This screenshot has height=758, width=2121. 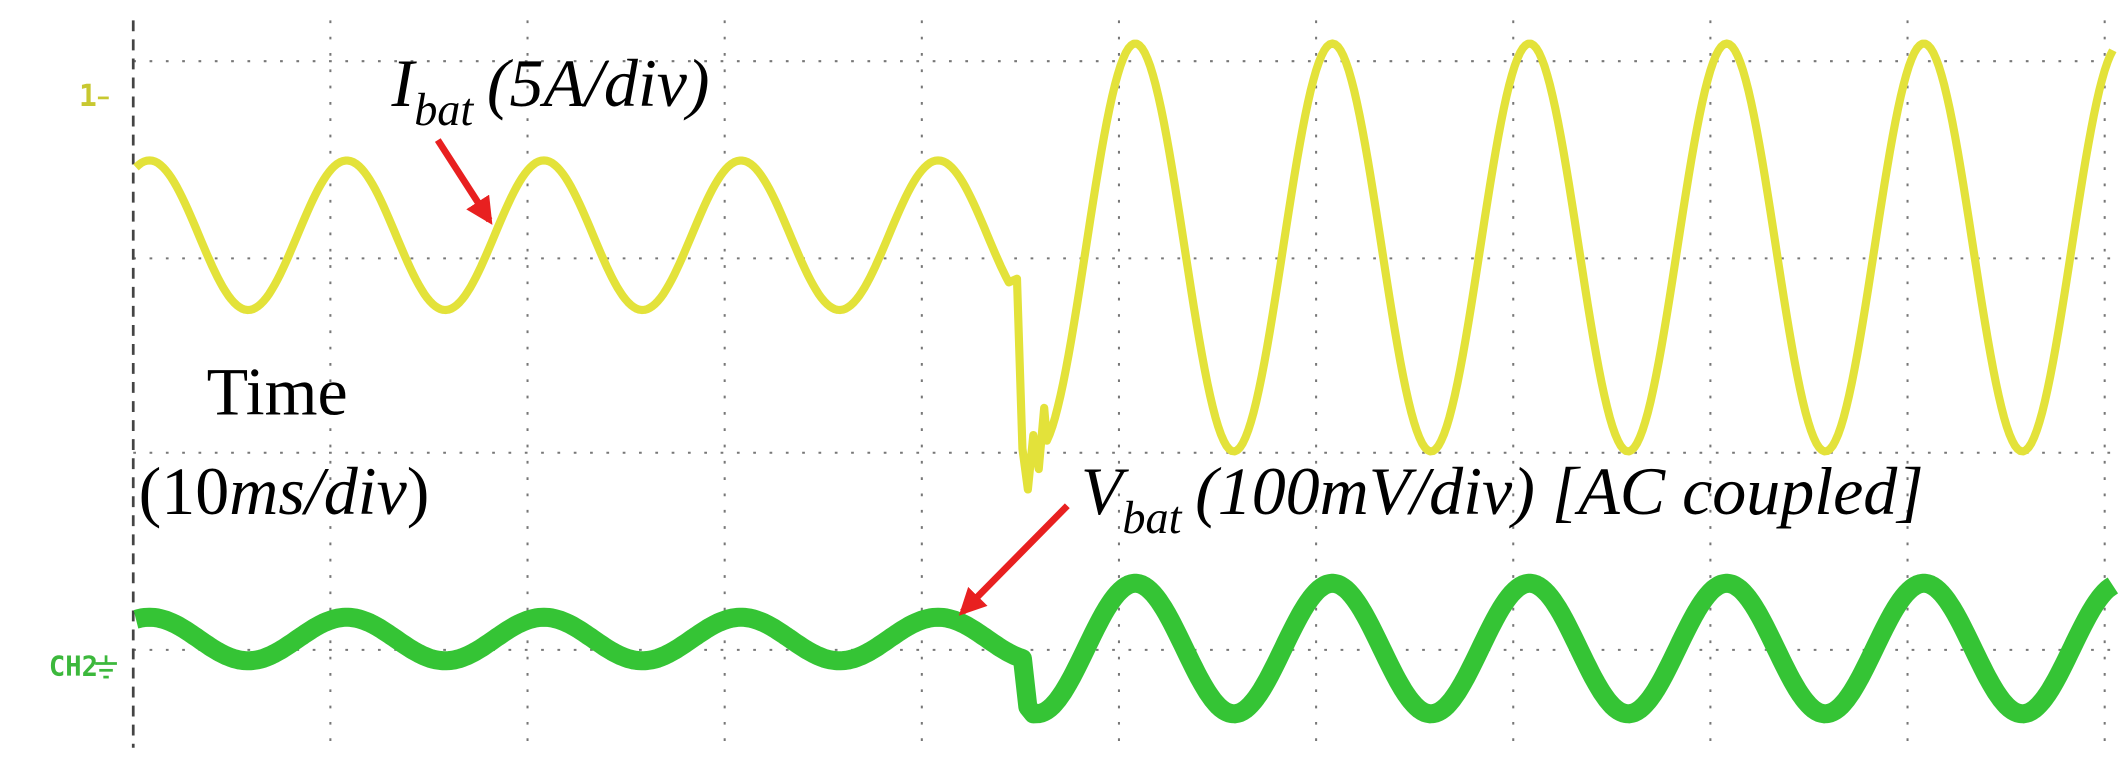 What do you see at coordinates (73, 667) in the screenshot?
I see `ch2-marker: CH2` at bounding box center [73, 667].